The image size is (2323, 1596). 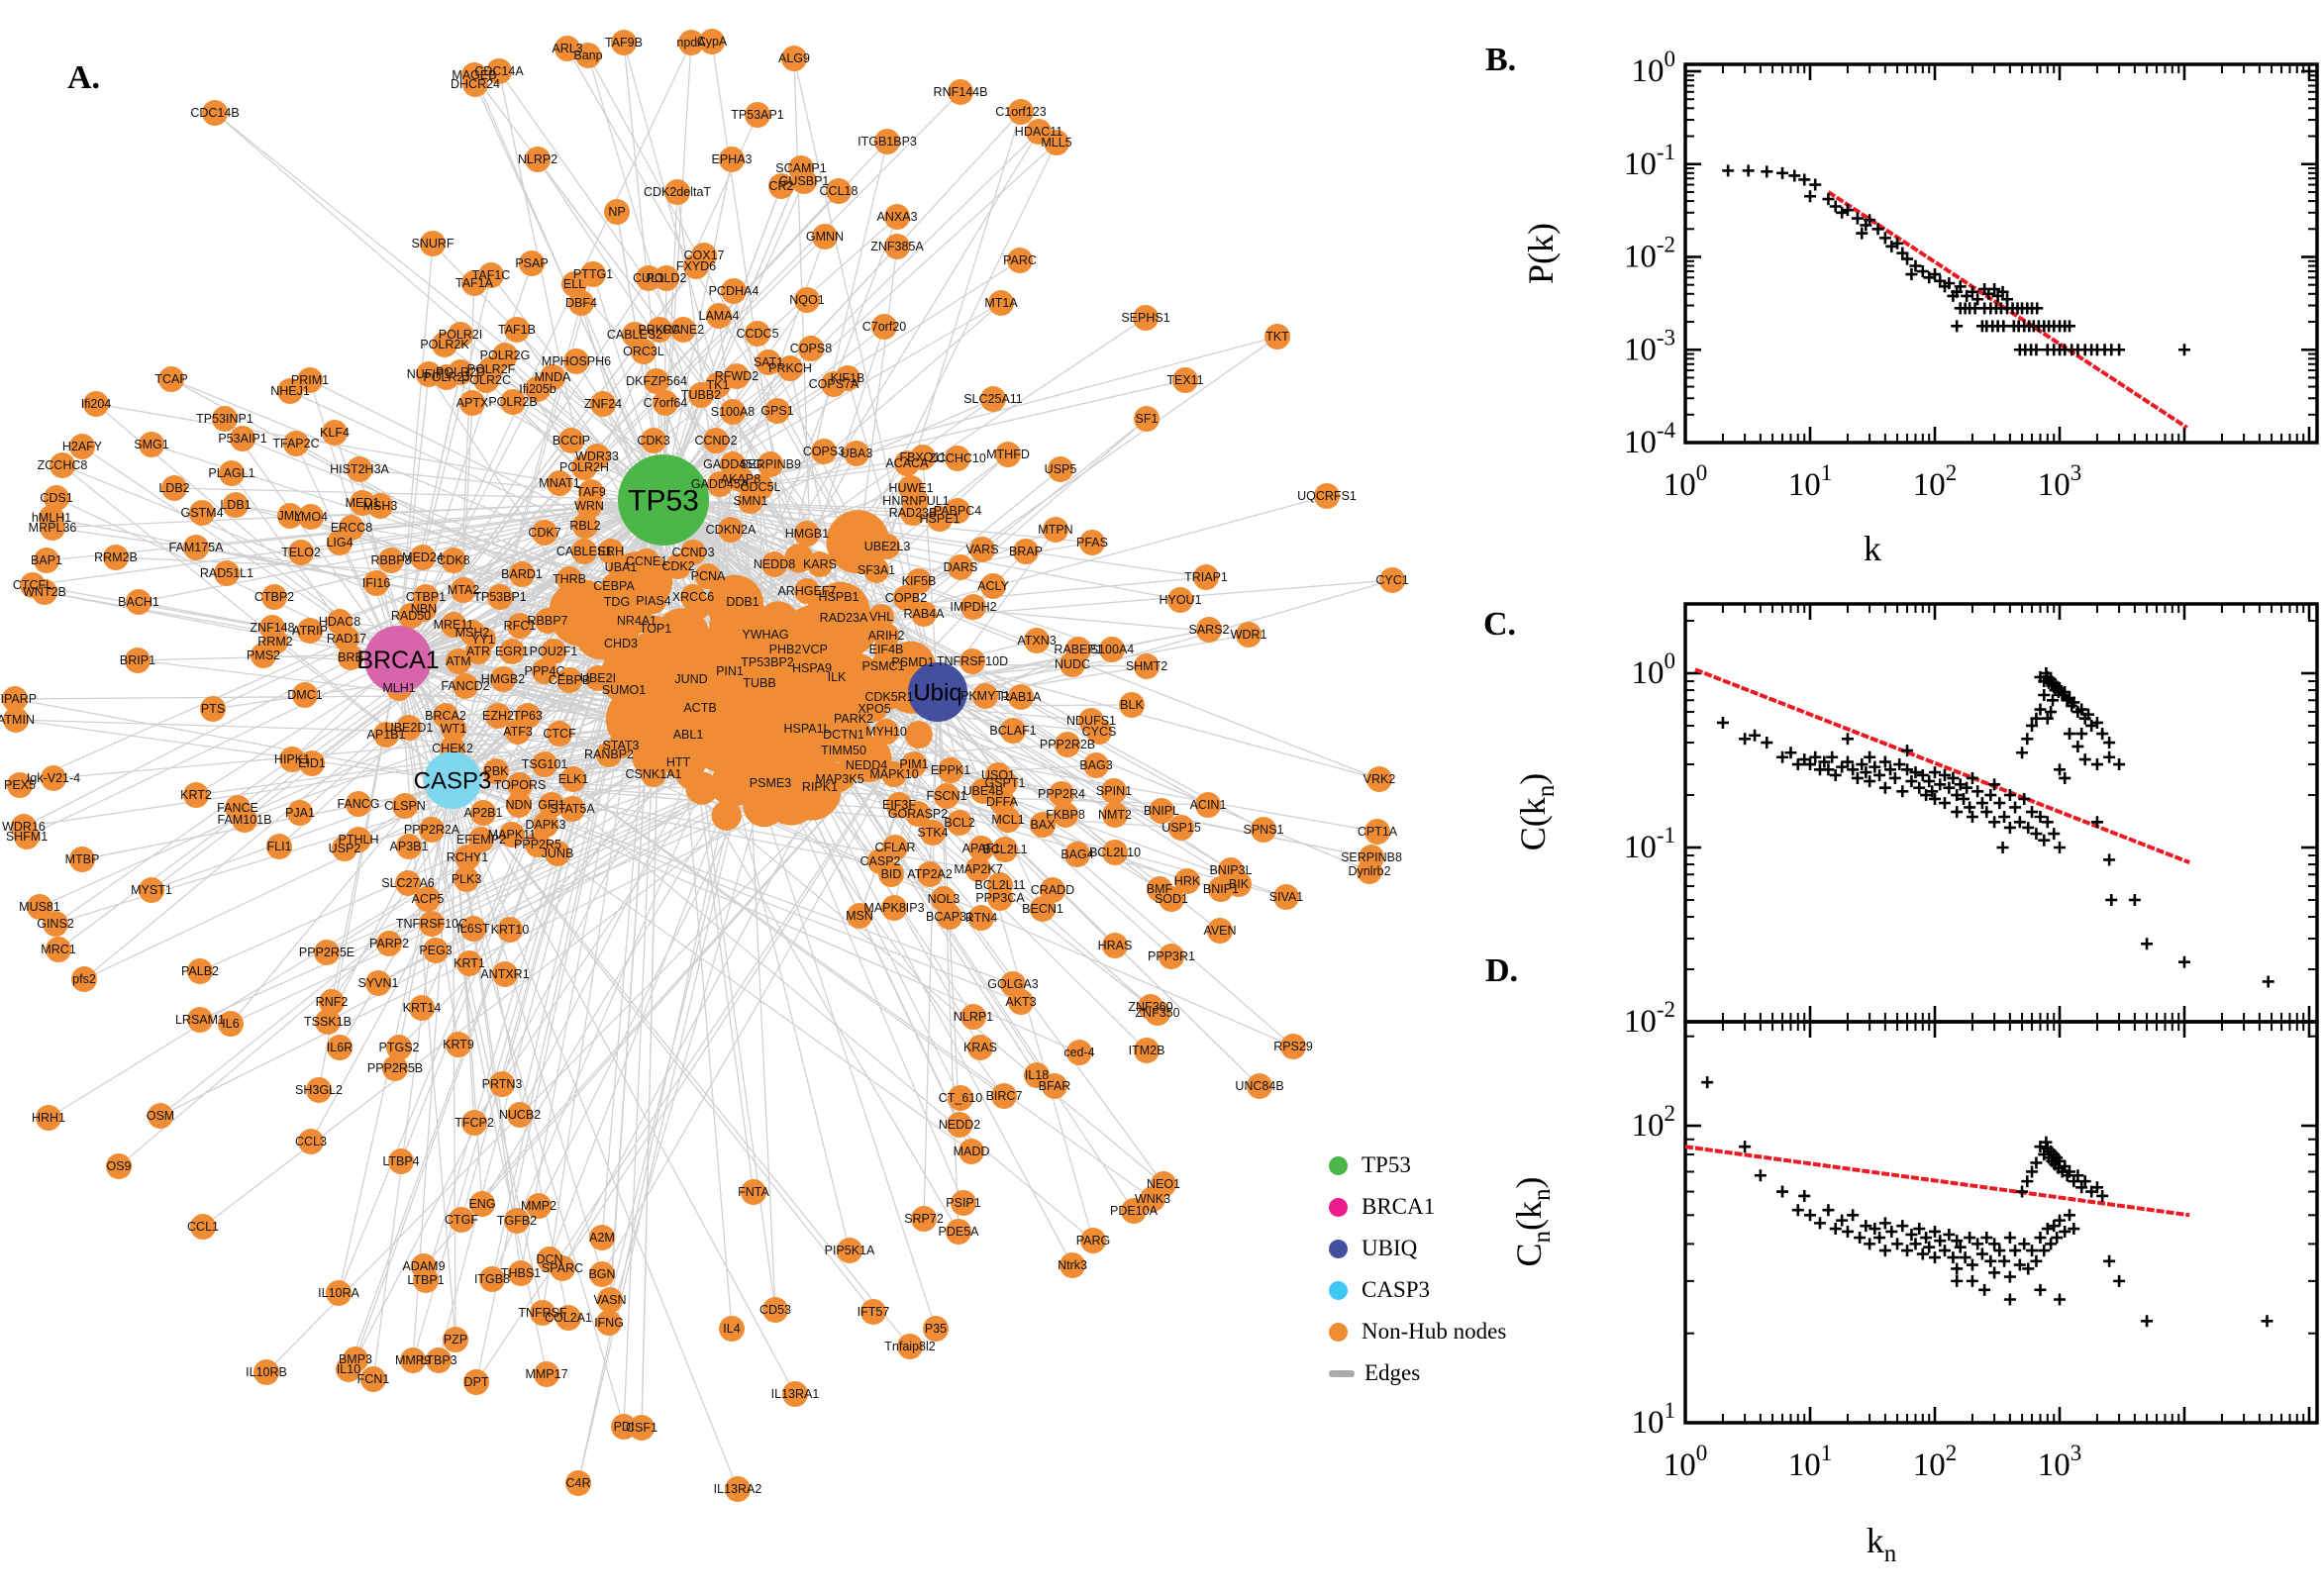 I want to click on network-node-label: UBE2D1, so click(x=409, y=728).